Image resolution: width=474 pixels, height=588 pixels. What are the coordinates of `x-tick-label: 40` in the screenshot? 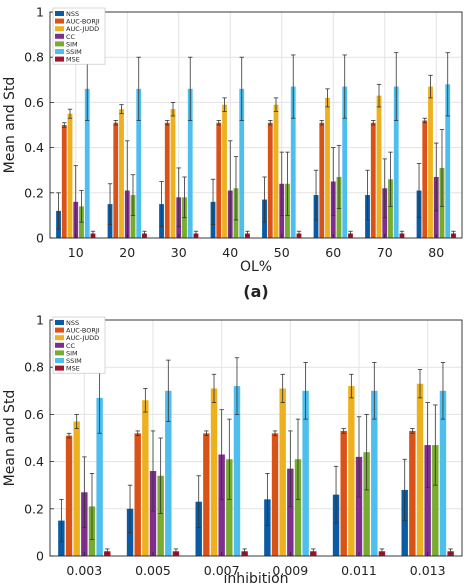 It's located at (230, 252).